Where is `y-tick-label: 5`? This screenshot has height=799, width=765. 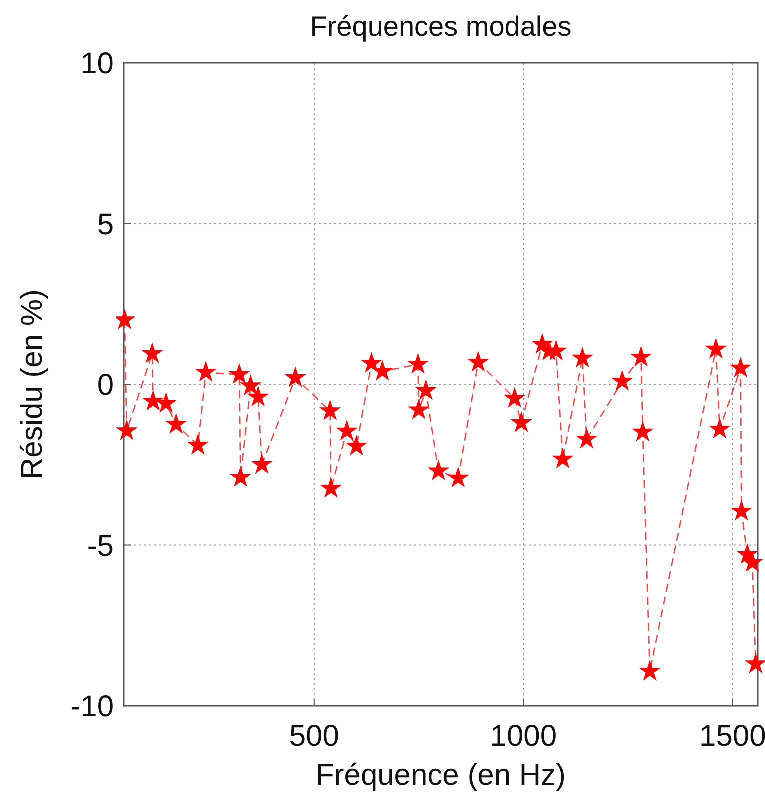
y-tick-label: 5 is located at coordinates (105, 225).